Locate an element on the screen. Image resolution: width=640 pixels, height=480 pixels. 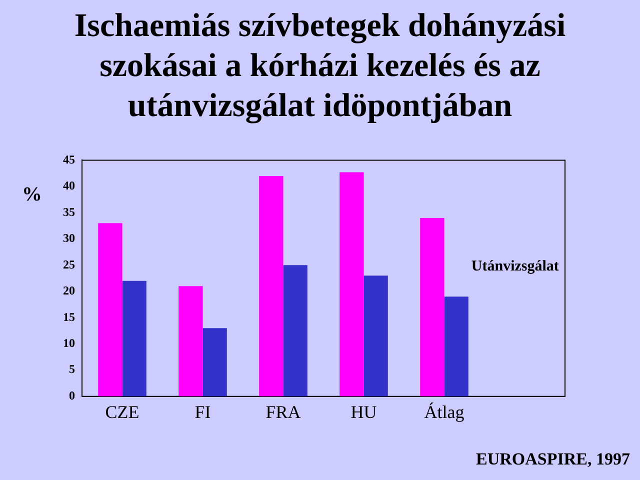
y-tick-label: 35 is located at coordinates (69, 211).